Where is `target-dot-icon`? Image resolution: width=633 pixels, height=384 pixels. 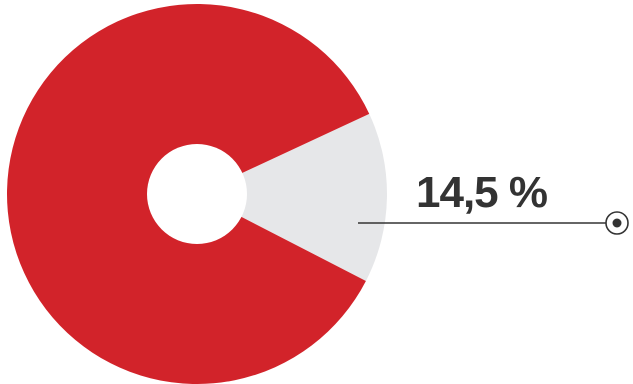 target-dot-icon is located at coordinates (617, 223).